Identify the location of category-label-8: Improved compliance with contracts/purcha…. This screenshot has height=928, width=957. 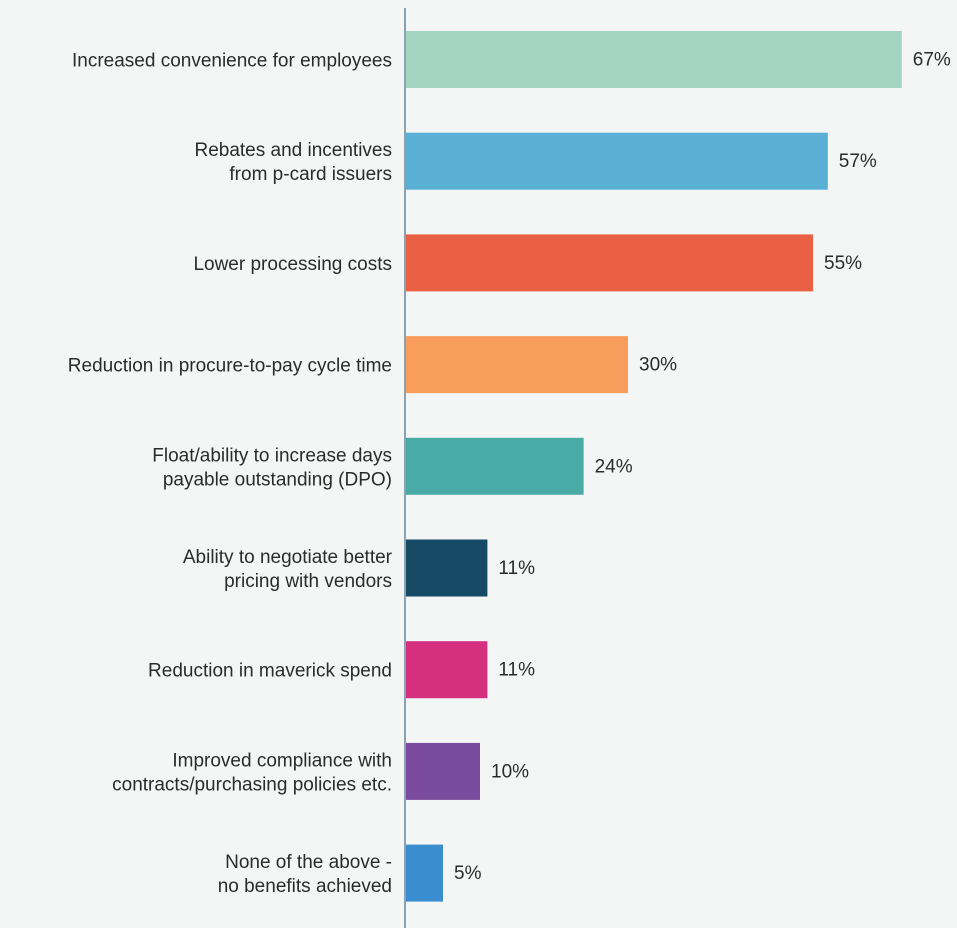
(252, 772).